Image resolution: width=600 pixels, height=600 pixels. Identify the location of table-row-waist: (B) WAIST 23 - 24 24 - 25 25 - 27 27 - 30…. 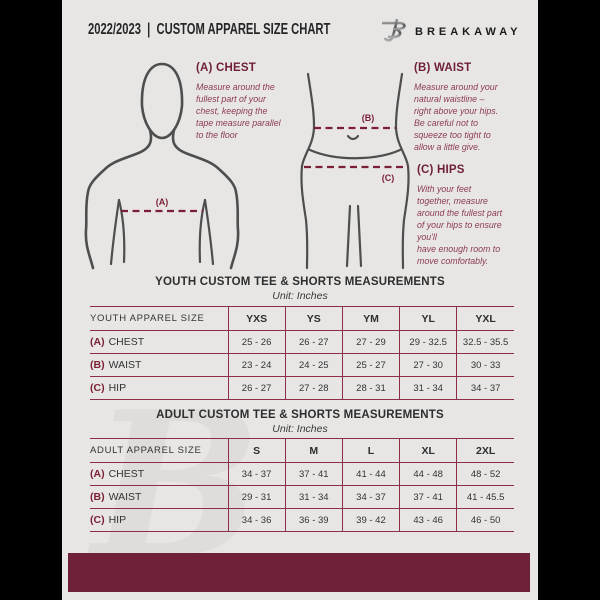
(302, 365).